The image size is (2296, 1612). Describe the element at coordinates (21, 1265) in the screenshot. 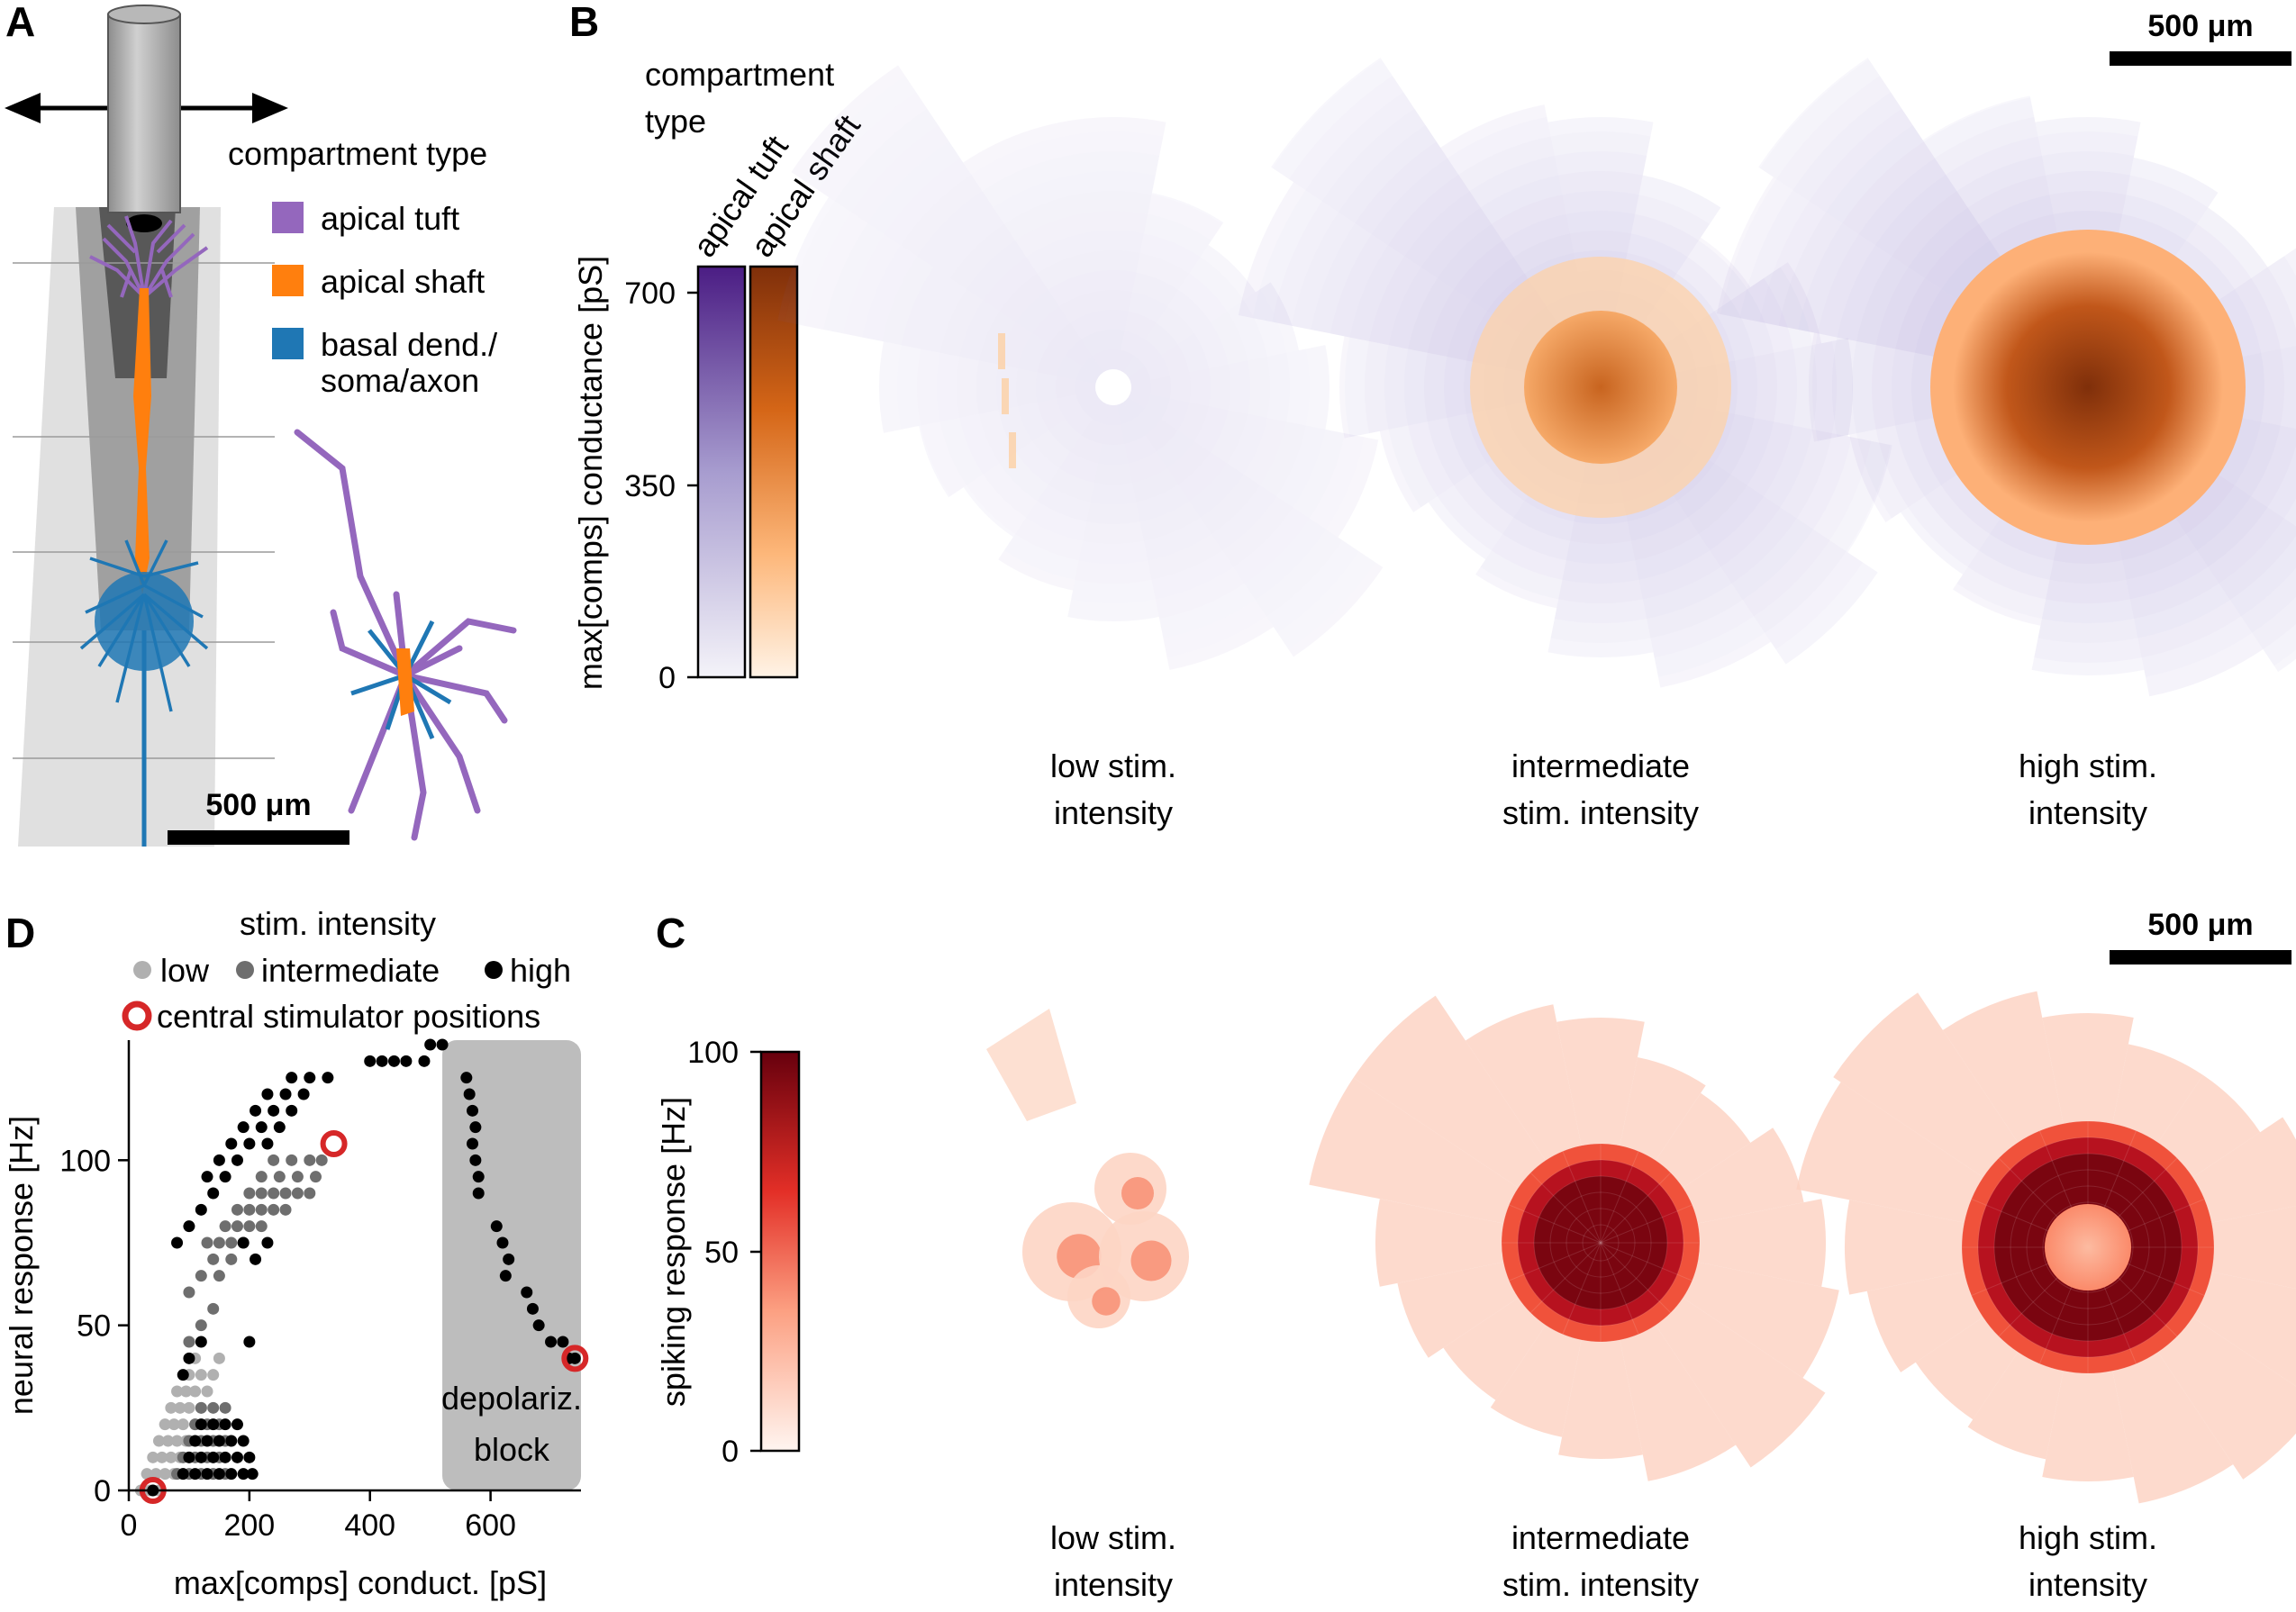

I see `y-axis-label: neural response [Hz]` at that location.